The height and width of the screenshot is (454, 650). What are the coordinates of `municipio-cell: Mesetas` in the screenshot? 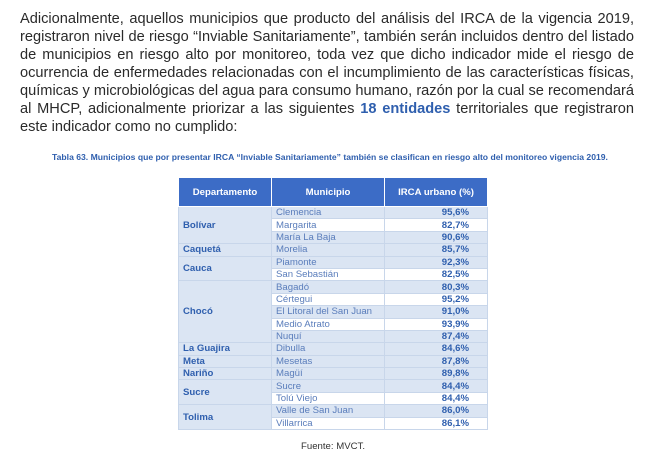 It's located at (328, 361).